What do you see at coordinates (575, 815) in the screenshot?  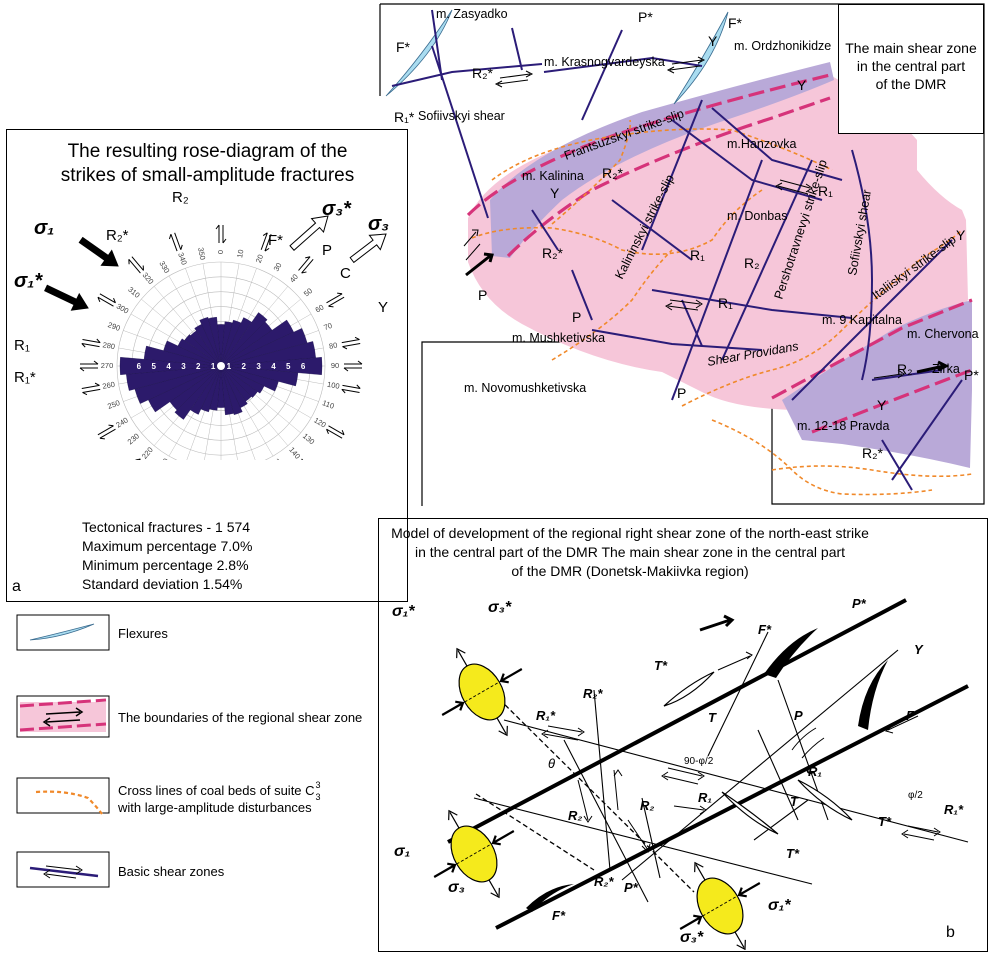 I see `model-label-r2-west: R₂` at bounding box center [575, 815].